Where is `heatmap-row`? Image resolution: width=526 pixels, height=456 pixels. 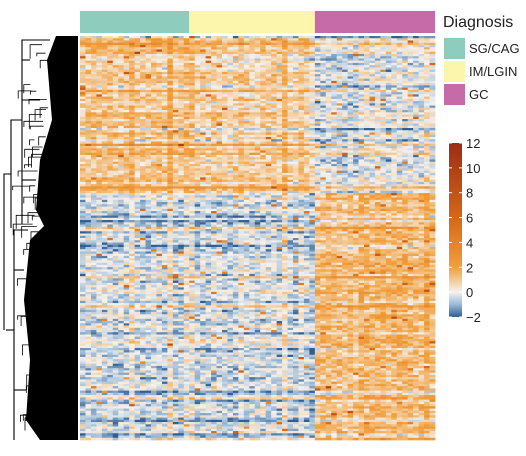
heatmap-row is located at coordinates (258, 196).